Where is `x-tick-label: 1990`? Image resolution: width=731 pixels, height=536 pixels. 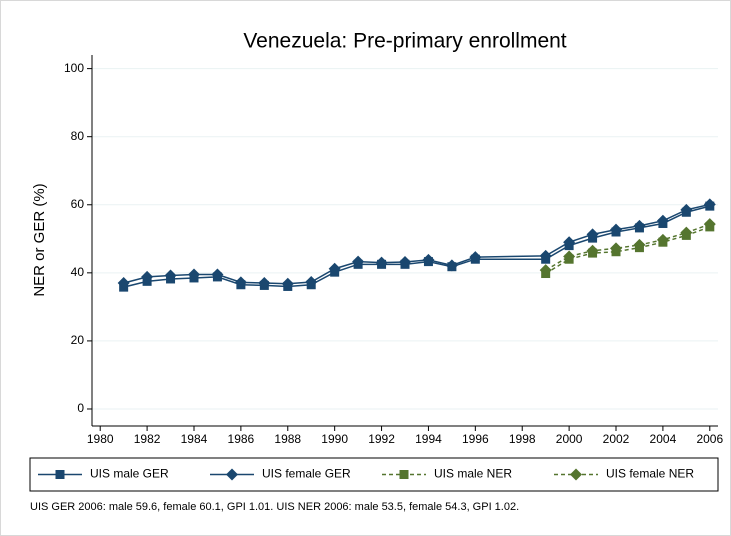
x-tick-label: 1990 is located at coordinates (334, 439).